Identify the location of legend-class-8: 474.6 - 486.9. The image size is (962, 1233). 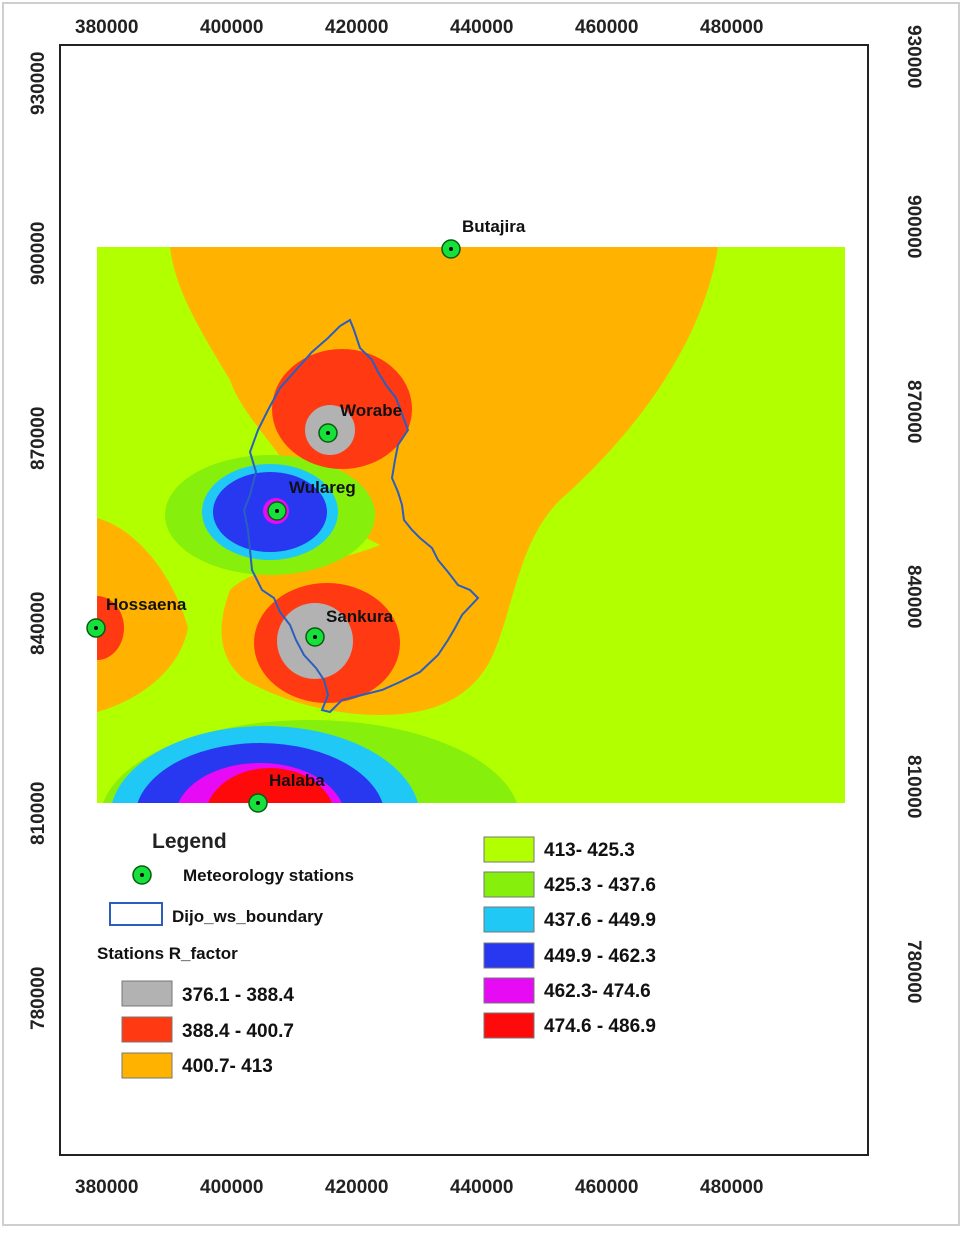
(570, 1025).